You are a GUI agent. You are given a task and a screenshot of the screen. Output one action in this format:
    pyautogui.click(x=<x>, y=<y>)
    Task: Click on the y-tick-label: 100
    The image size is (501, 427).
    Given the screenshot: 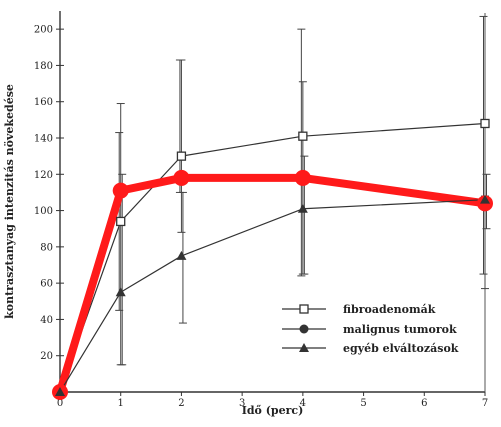 What is the action you would take?
    pyautogui.click(x=43, y=211)
    